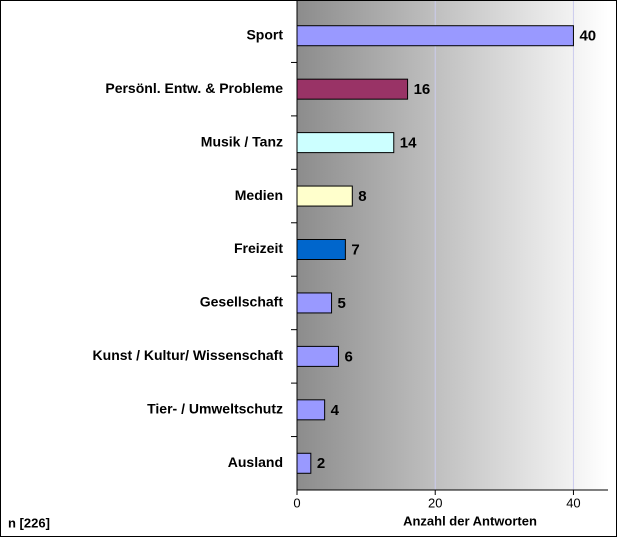 Image resolution: width=617 pixels, height=537 pixels. Describe the element at coordinates (348, 356) in the screenshot. I see `value-label: 6` at that location.